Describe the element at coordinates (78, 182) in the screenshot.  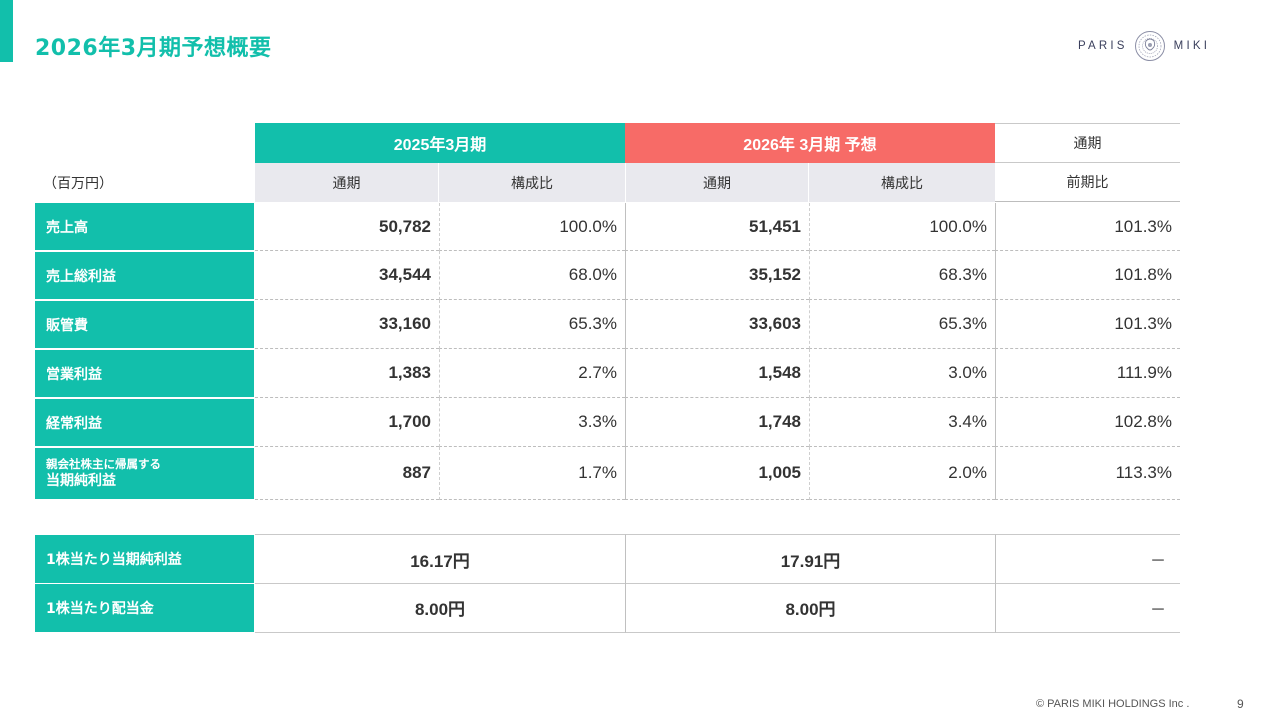
I see `unit-label: （百万円）` at that location.